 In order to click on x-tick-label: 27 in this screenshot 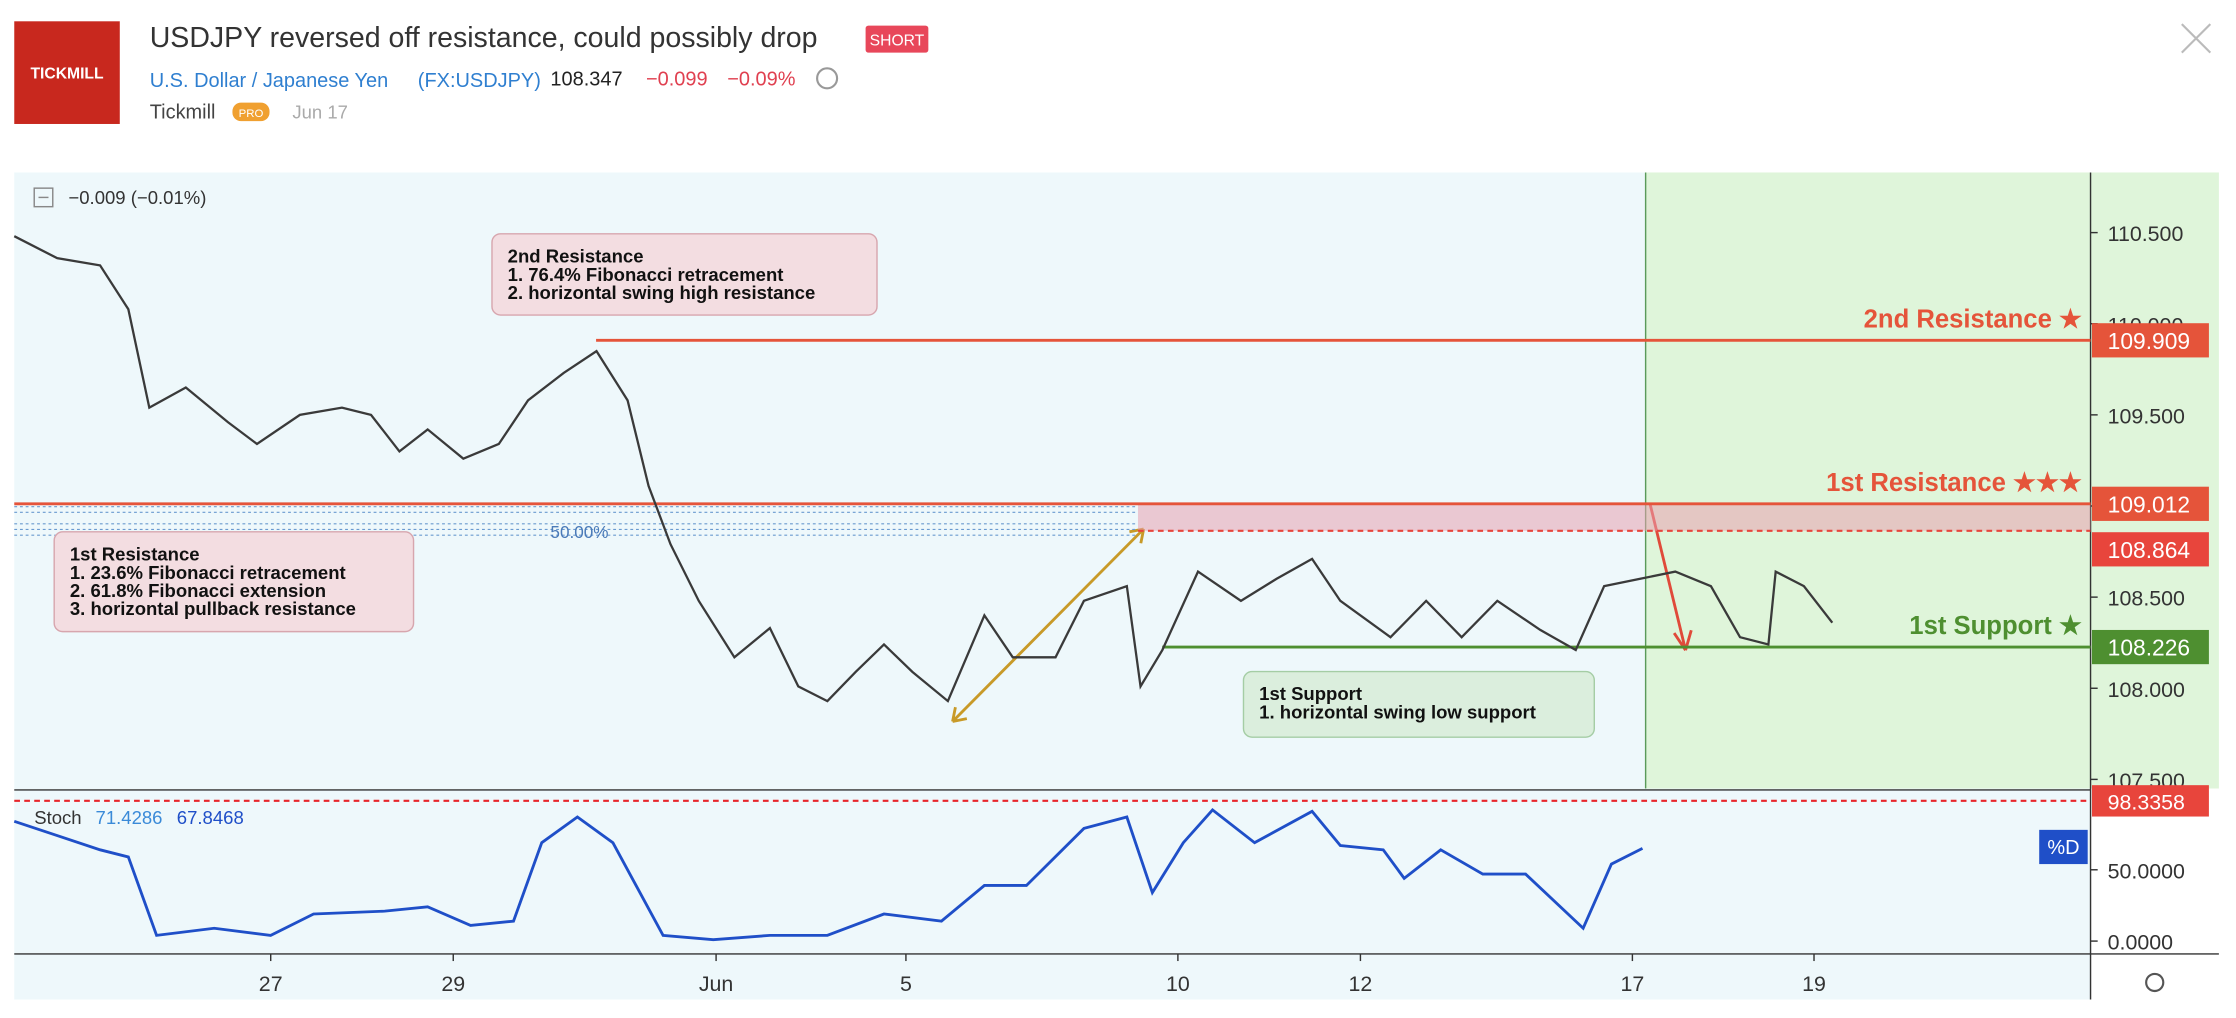, I will do `click(271, 984)`.